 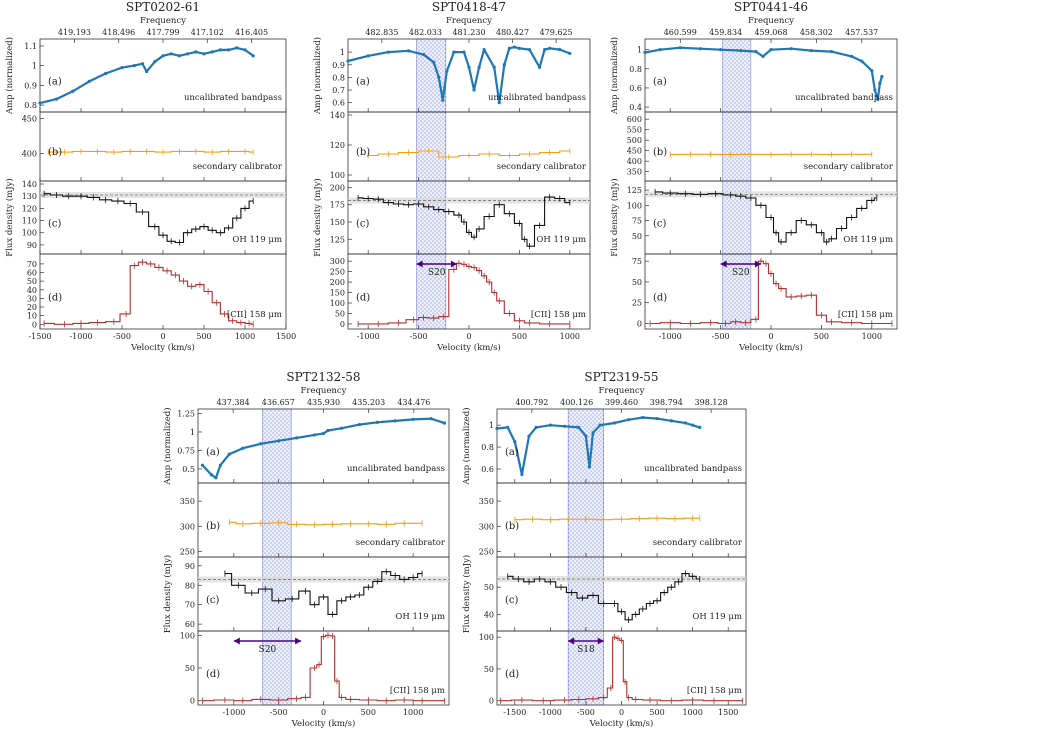 What do you see at coordinates (154, 146) in the screenshot?
I see `panel-b: 400 450 (b) secondary calibrator` at bounding box center [154, 146].